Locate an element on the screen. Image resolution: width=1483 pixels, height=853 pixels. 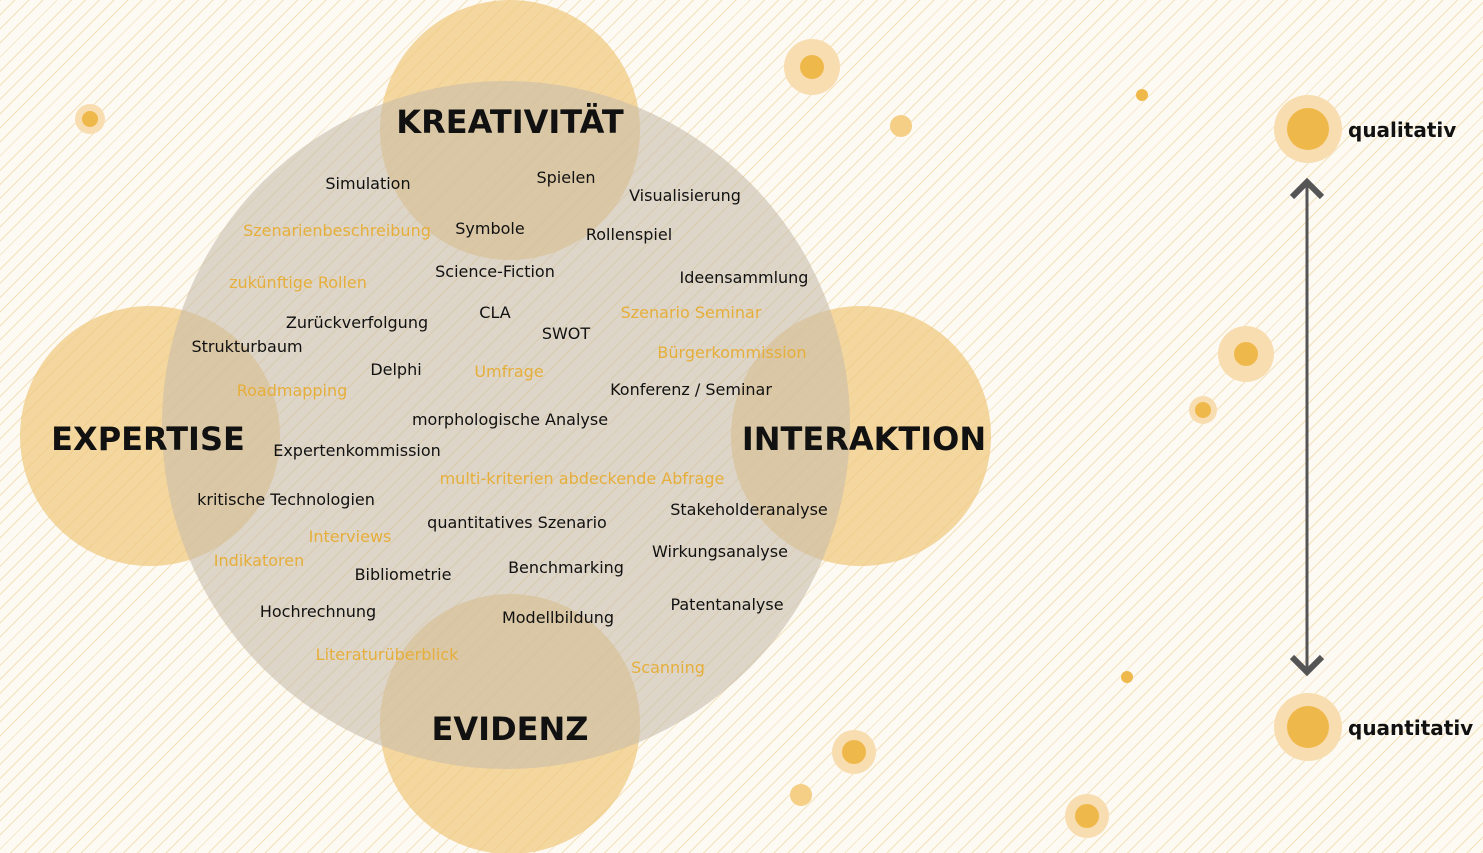
method-morphologische-analyse: morphologische Analyse is located at coordinates (510, 419).